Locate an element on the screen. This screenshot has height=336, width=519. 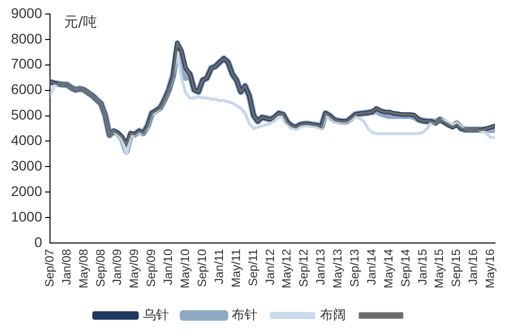
x-tick-label: Jan/14 is located at coordinates (371, 267).